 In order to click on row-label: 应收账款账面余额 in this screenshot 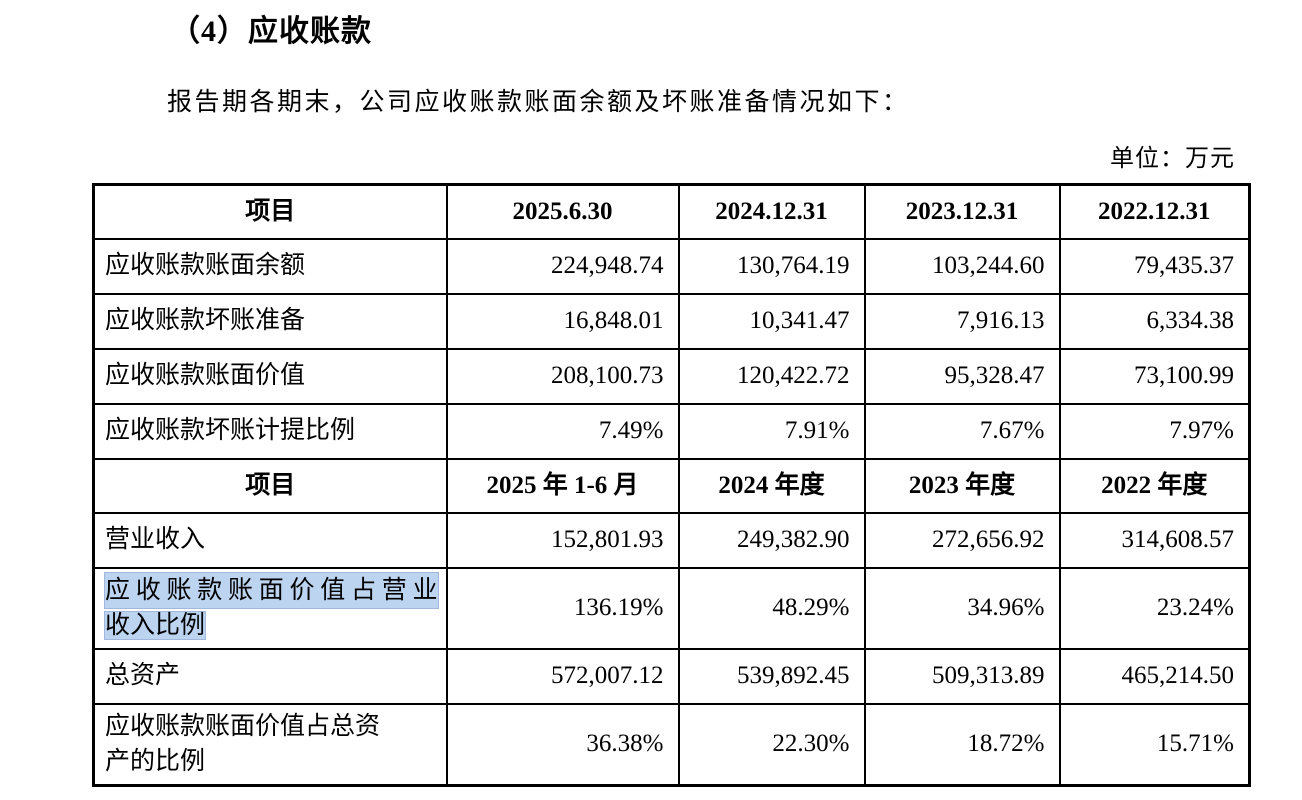, I will do `click(270, 266)`.